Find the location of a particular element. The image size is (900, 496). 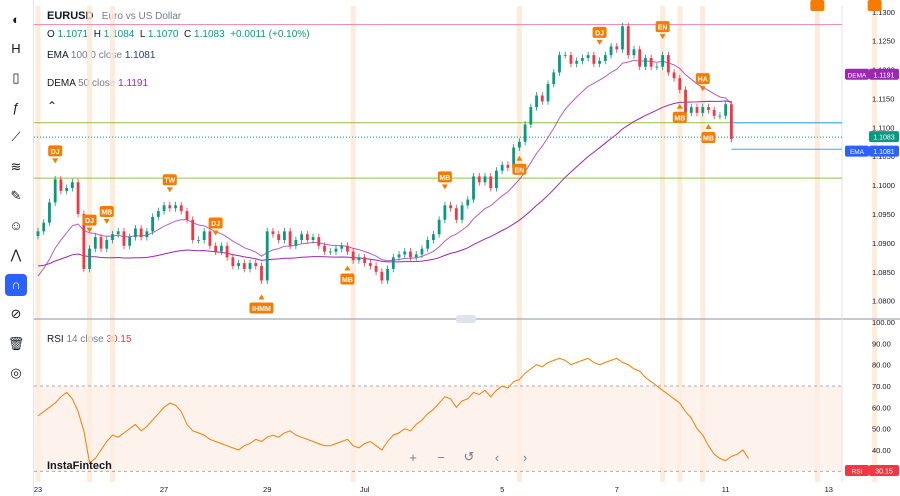

crosshair-icon: H is located at coordinates (16, 48).